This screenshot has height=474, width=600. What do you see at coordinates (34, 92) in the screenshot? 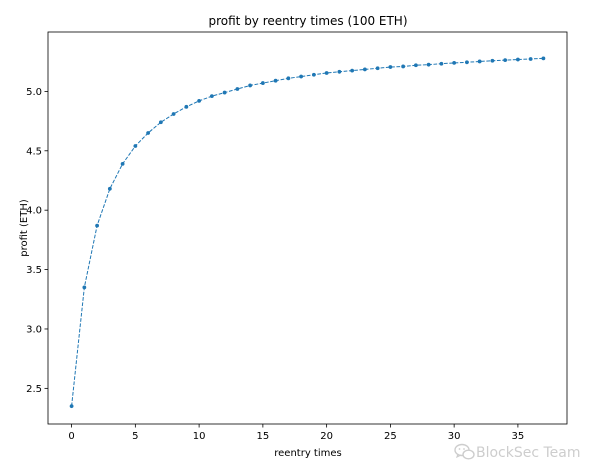
I see `y-tick-label: 5.0` at bounding box center [34, 92].